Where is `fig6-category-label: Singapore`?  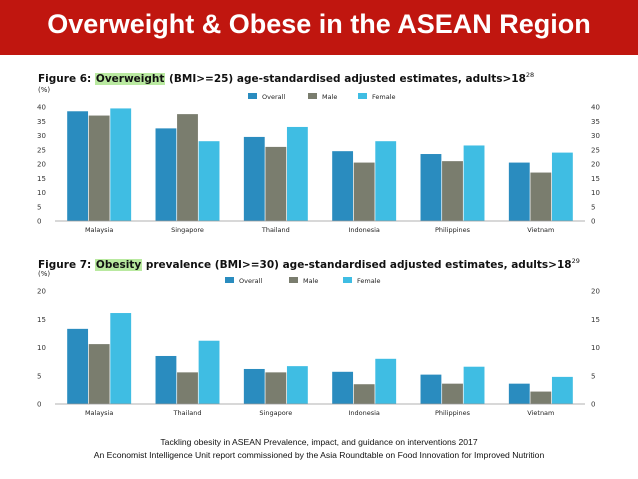 fig6-category-label: Singapore is located at coordinates (187, 230).